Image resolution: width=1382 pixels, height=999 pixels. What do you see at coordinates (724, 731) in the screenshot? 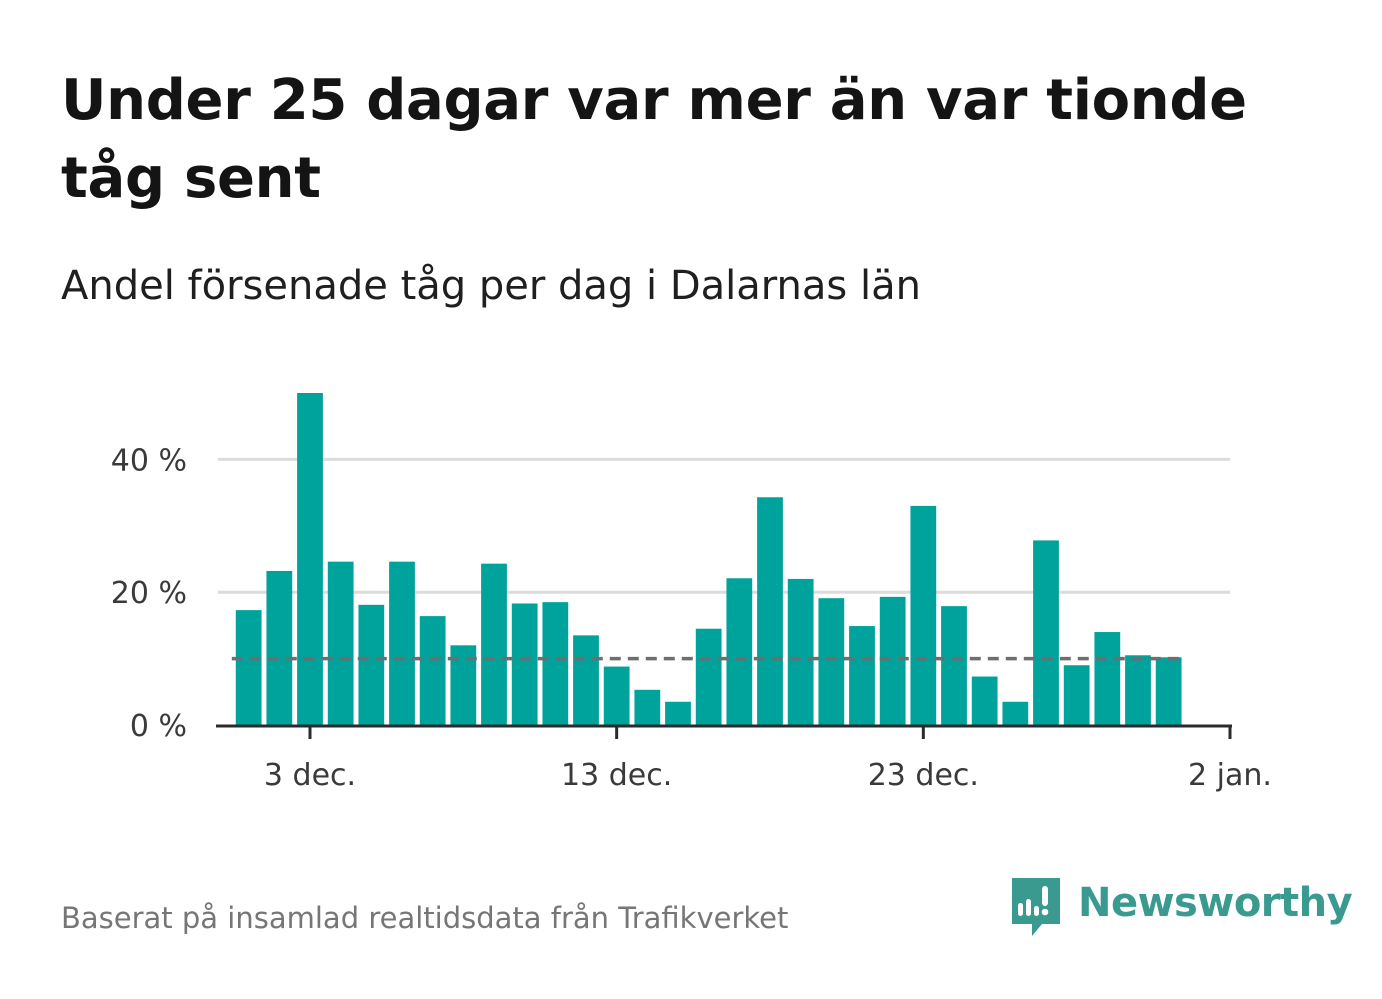
I see `x-axis` at bounding box center [724, 731].